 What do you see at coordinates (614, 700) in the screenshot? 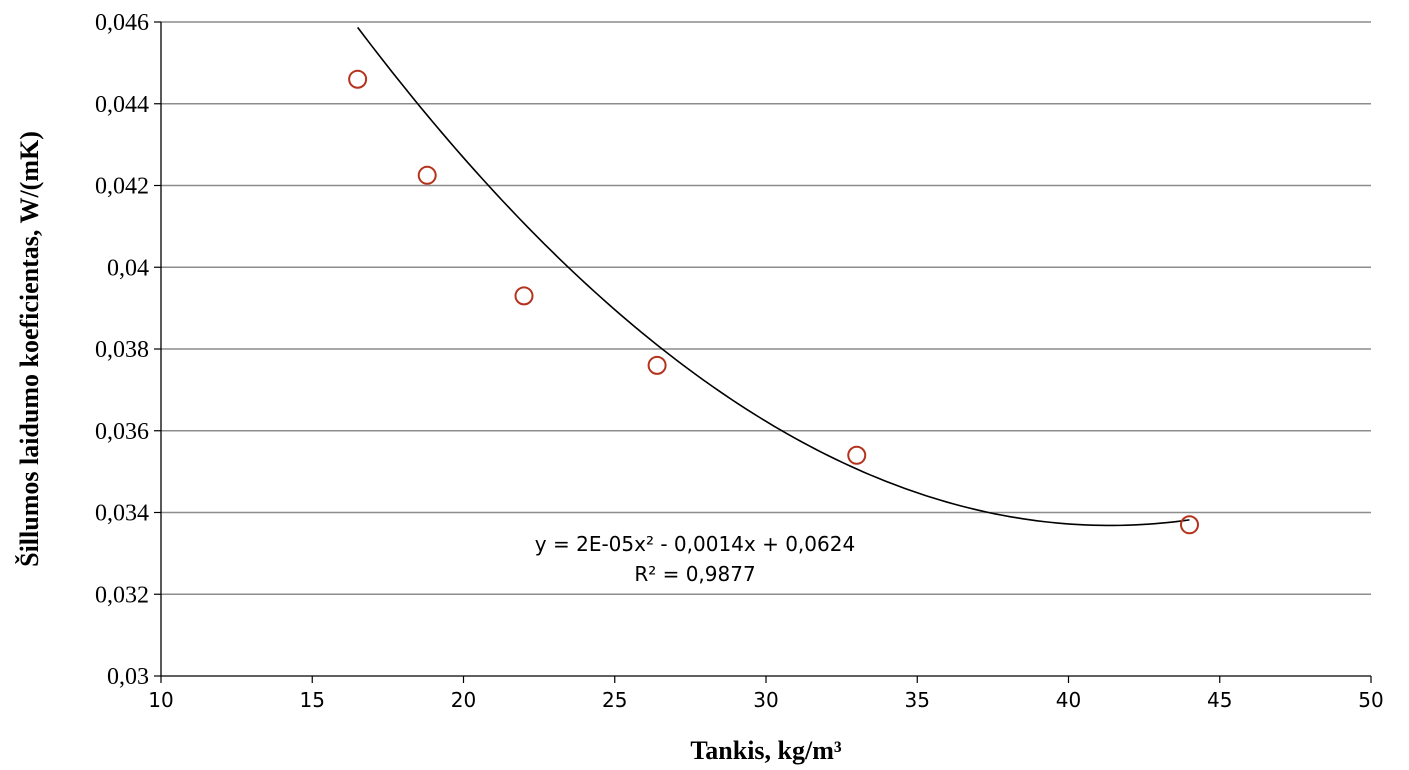
I see `x-tick-label: 25` at bounding box center [614, 700].